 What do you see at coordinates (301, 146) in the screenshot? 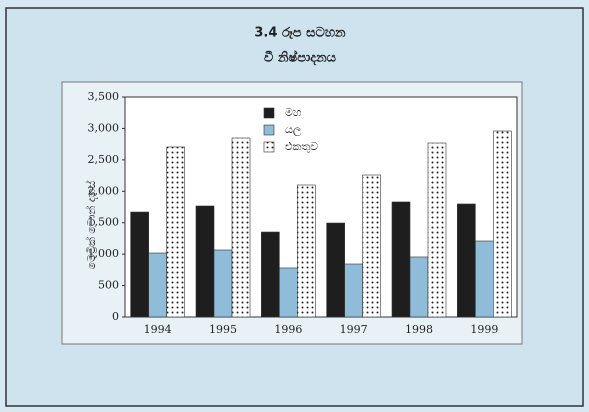
I see `legend-label: එකතුව` at bounding box center [301, 146].